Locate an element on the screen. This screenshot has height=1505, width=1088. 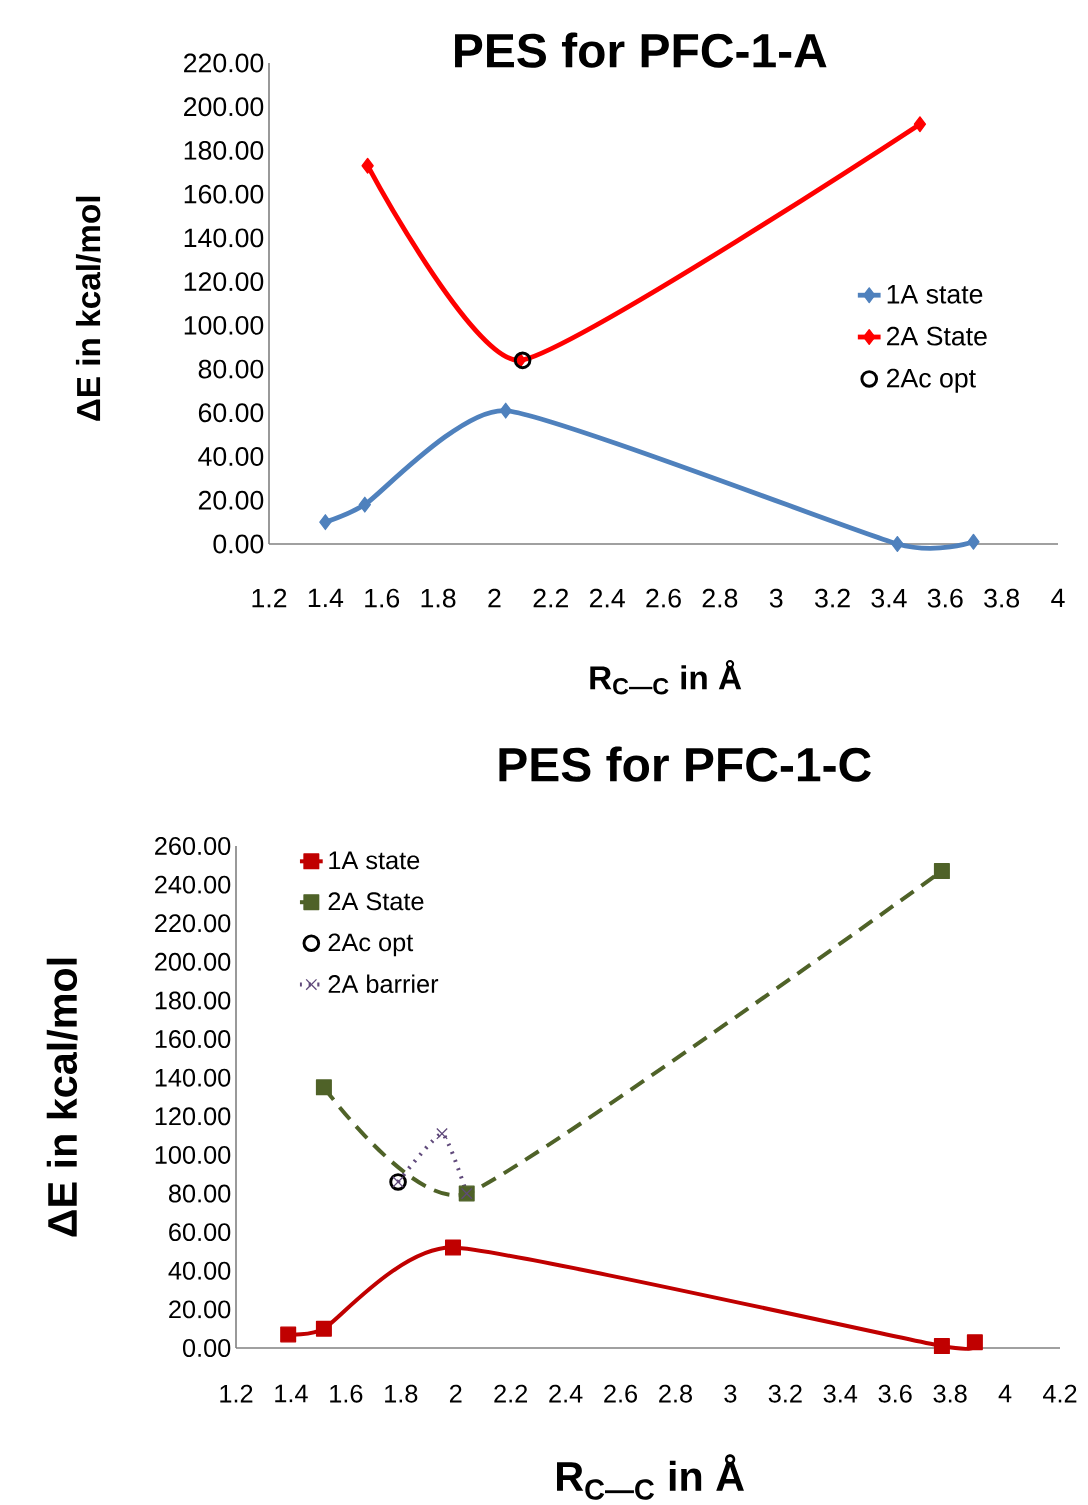
chart-title: PES for PFC-1-C is located at coordinates (685, 764).